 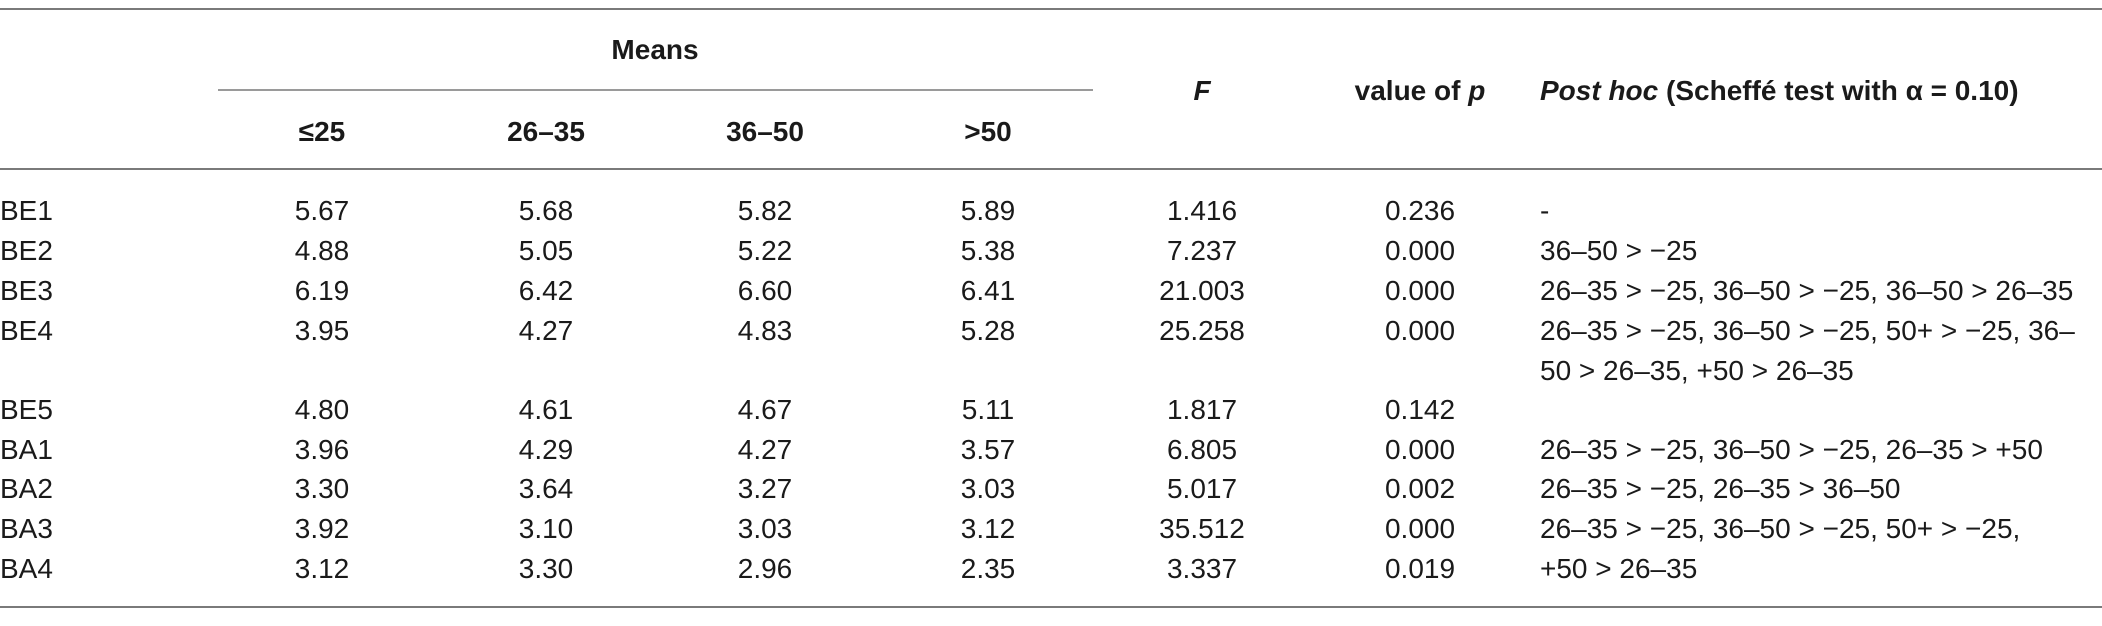 I want to click on mean-cell: 5.67, so click(x=322, y=210).